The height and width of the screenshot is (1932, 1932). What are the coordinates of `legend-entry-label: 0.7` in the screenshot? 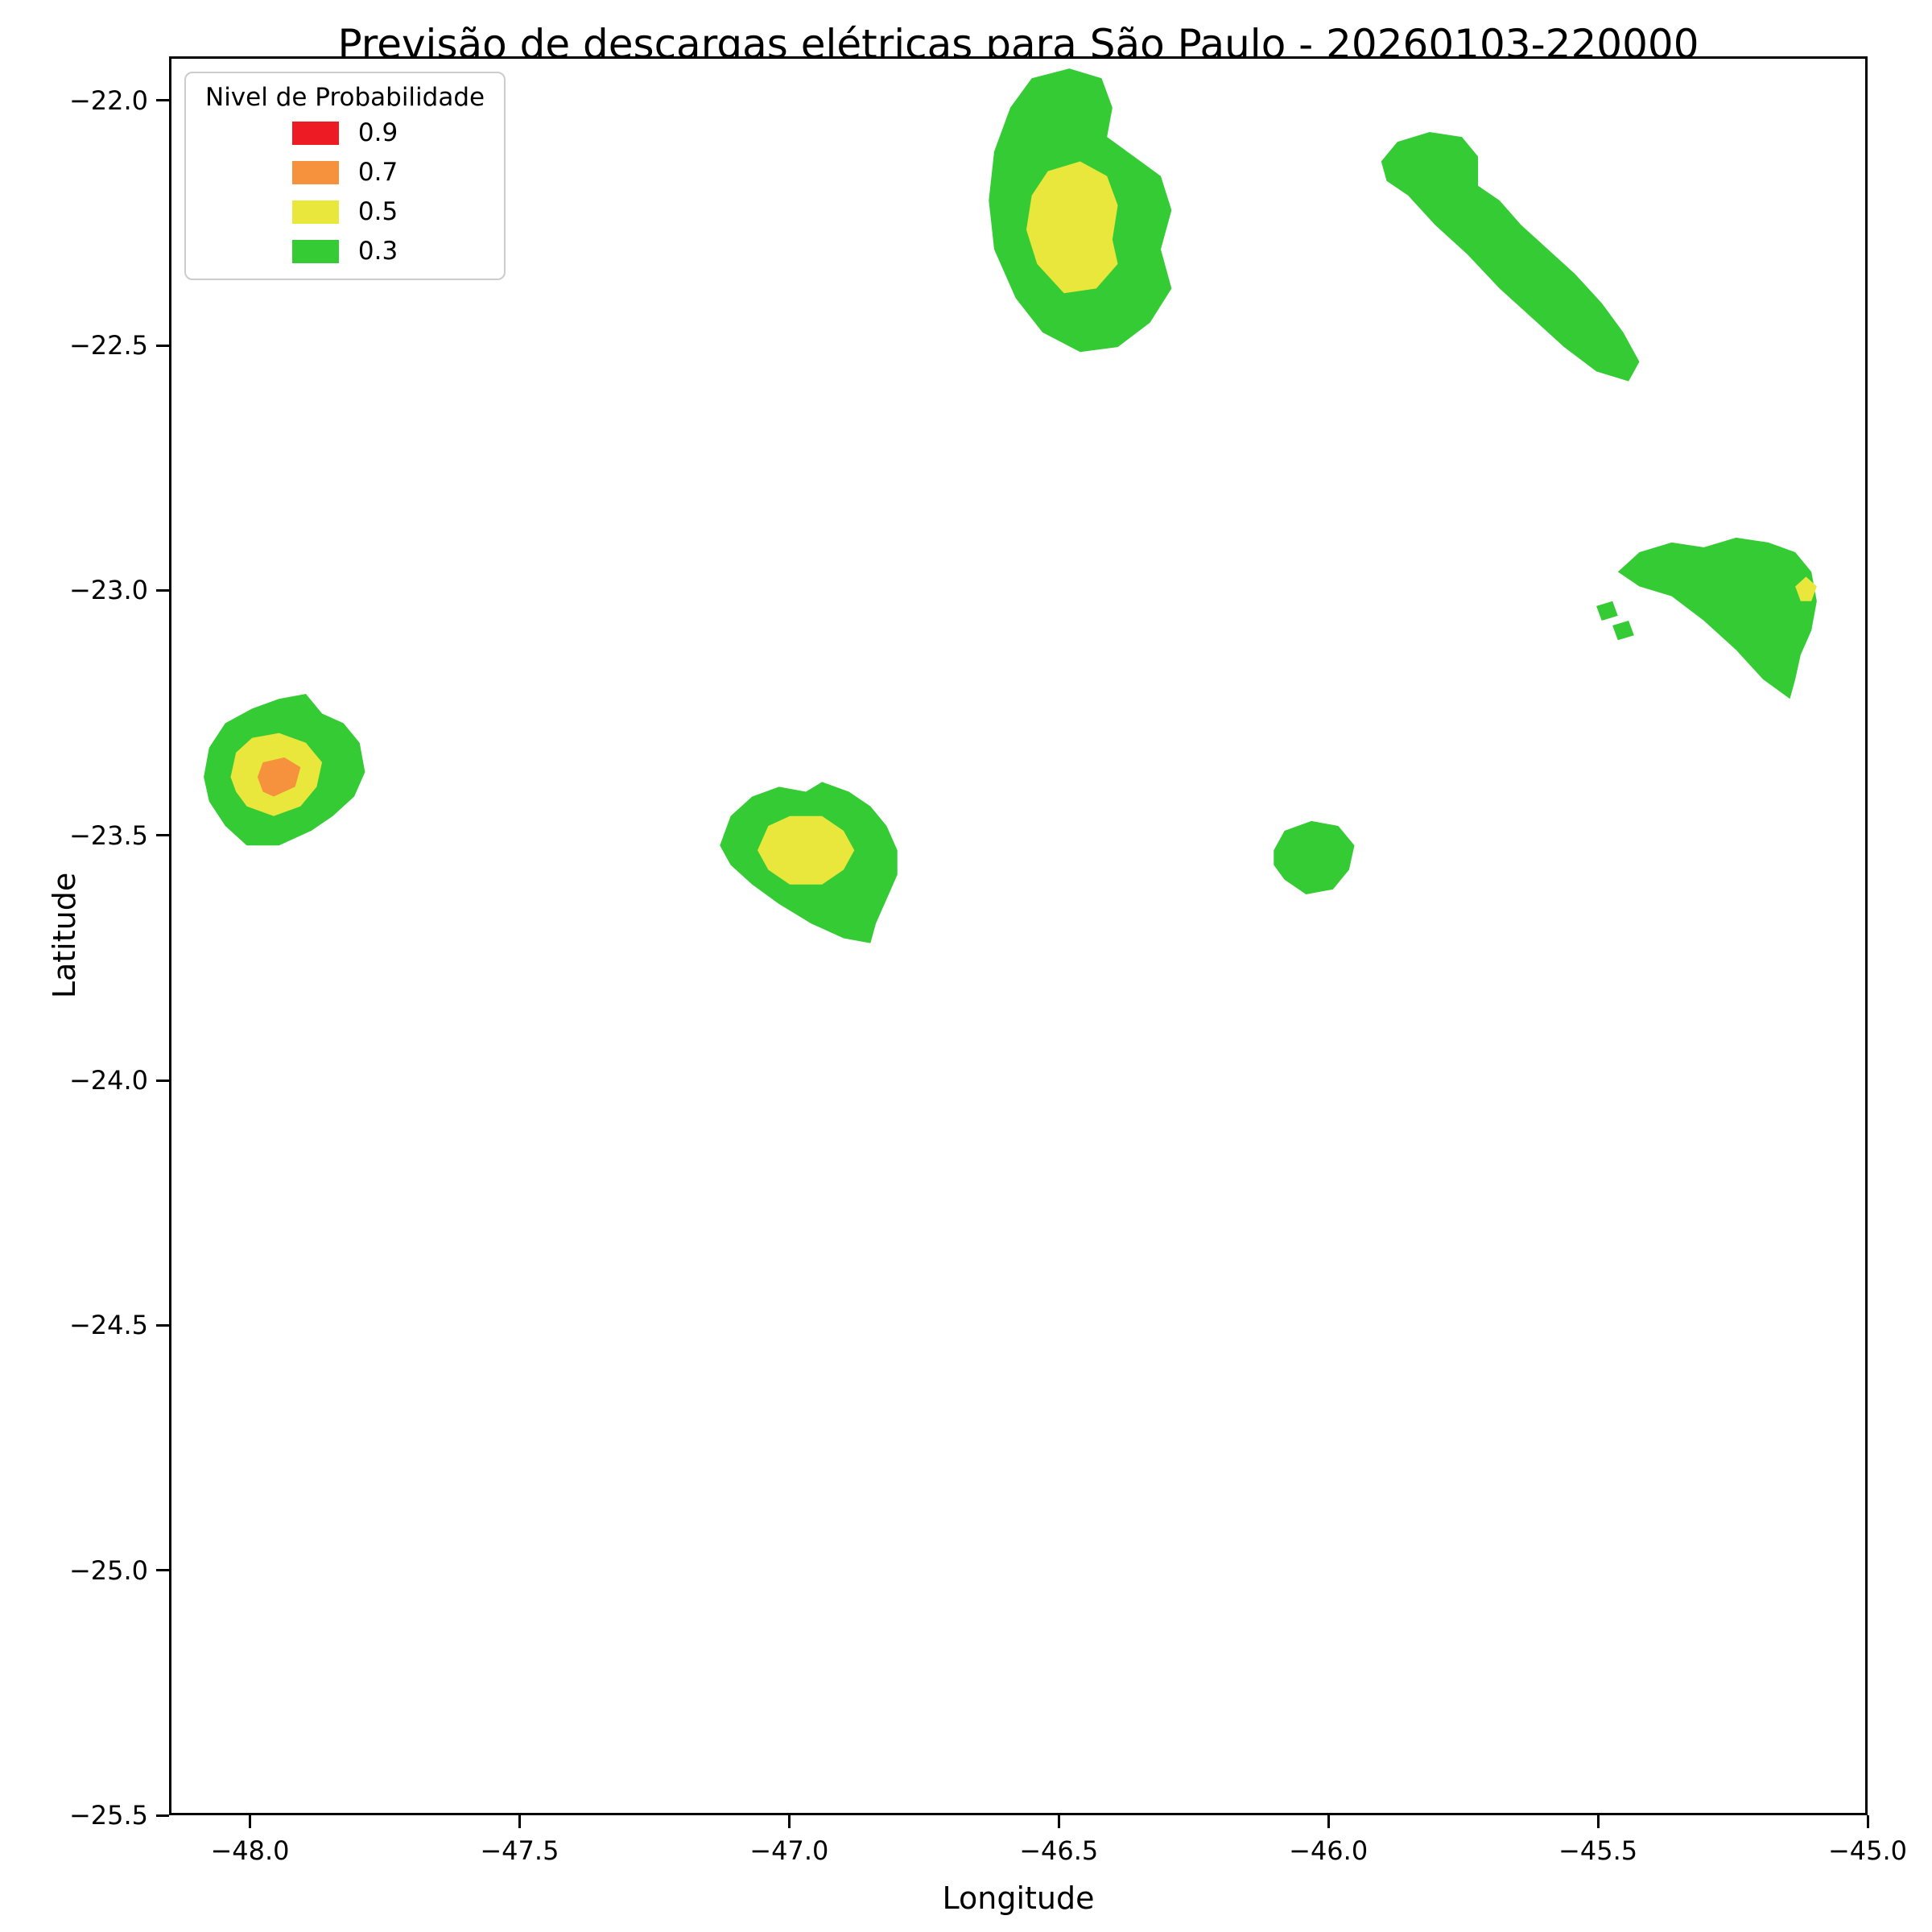 It's located at (377, 172).